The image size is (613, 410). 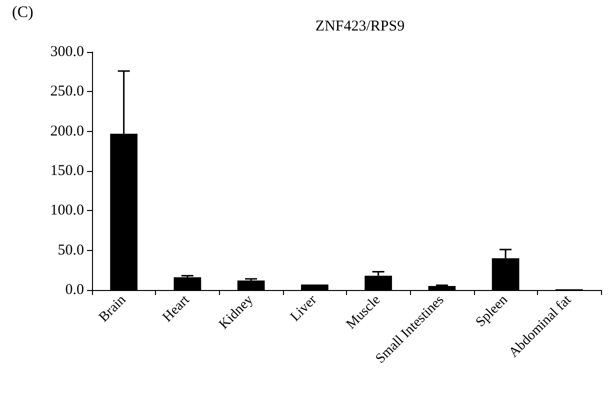 What do you see at coordinates (23, 13) in the screenshot?
I see `text: (C)` at bounding box center [23, 13].